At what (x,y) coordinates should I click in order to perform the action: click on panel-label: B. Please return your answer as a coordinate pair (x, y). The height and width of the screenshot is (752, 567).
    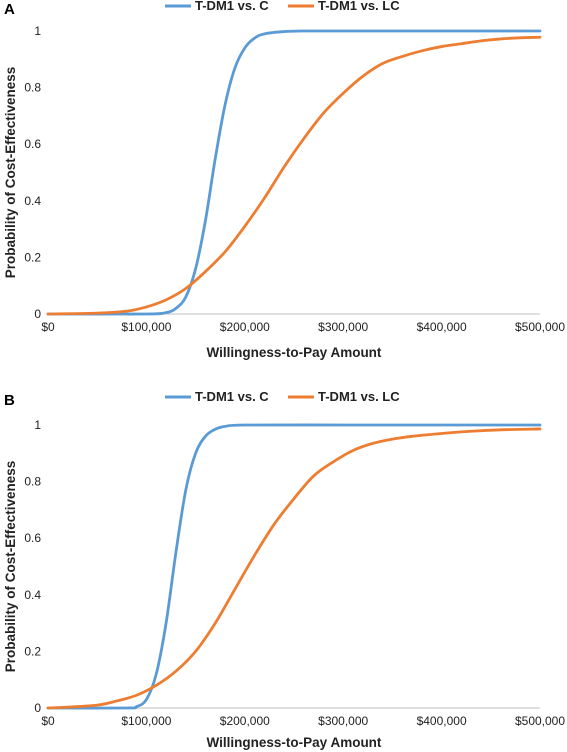
    Looking at the image, I should click on (9, 400).